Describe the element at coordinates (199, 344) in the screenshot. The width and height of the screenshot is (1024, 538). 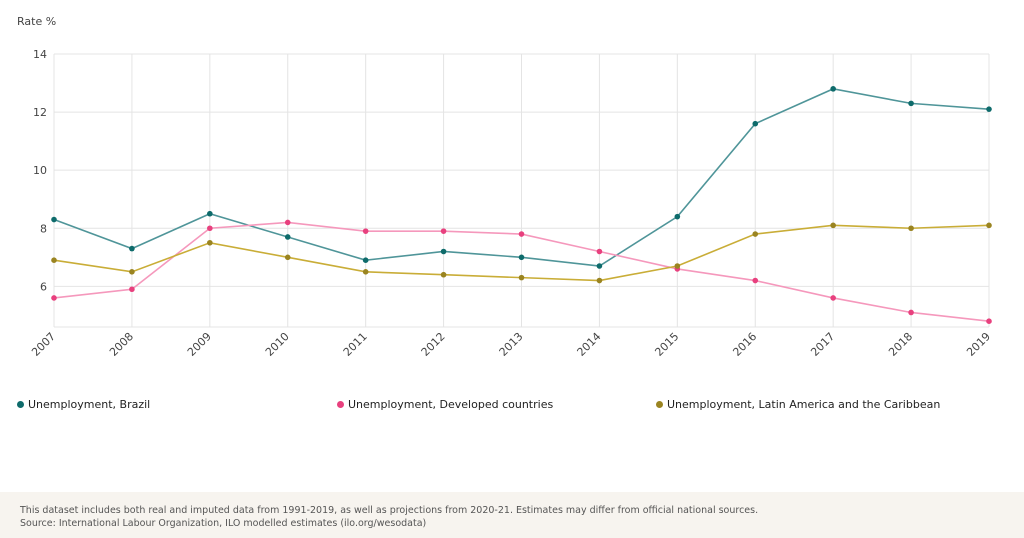
I see `x-tick-label: 2009` at that location.